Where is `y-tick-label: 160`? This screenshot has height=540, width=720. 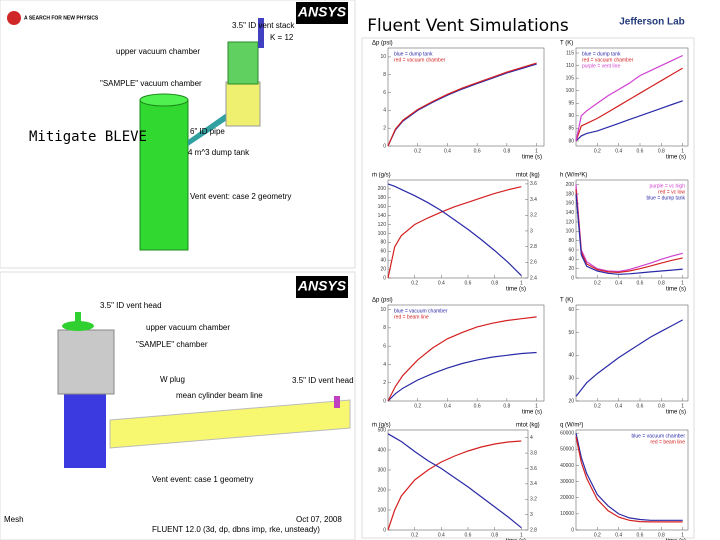
y-tick-label: 160 is located at coordinates (570, 204).